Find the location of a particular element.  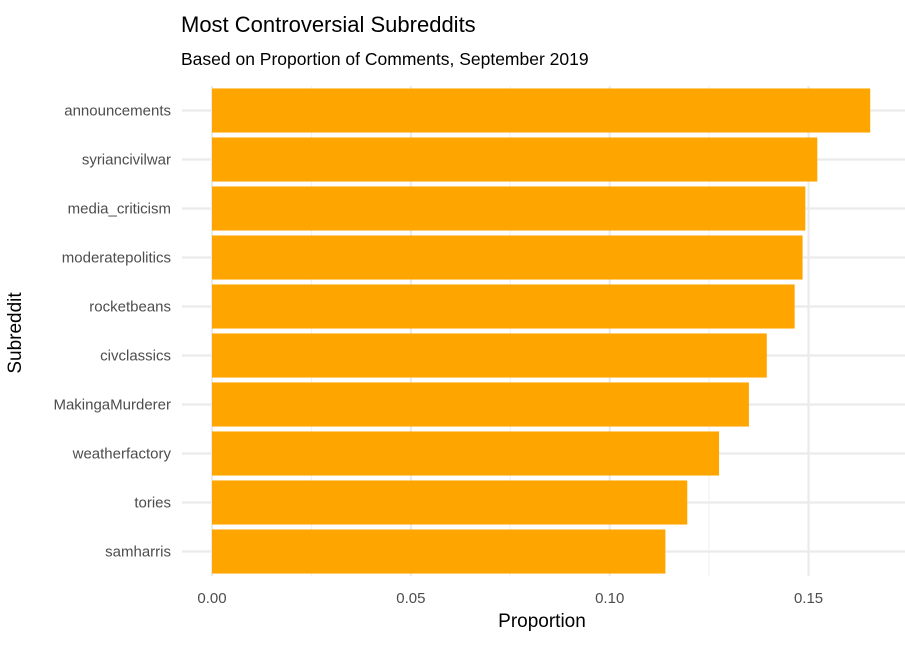

chart-title: Most Controversial Subreddits is located at coordinates (328, 24).